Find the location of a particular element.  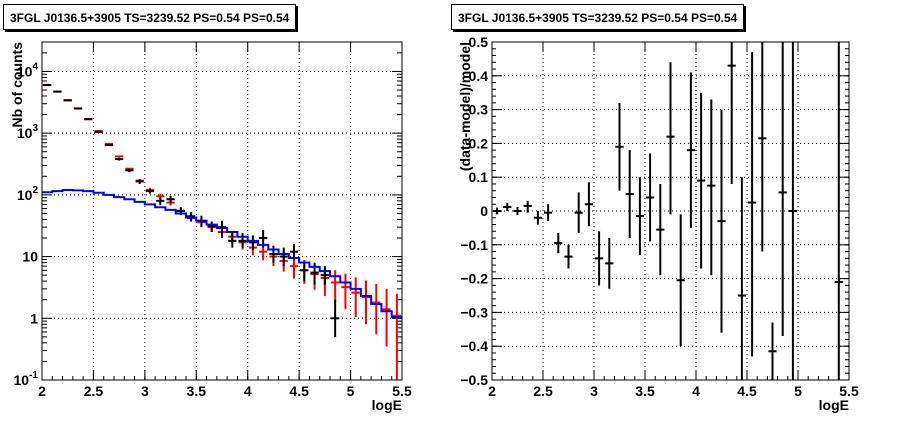

y-tick-label: −0.1 is located at coordinates (474, 245).